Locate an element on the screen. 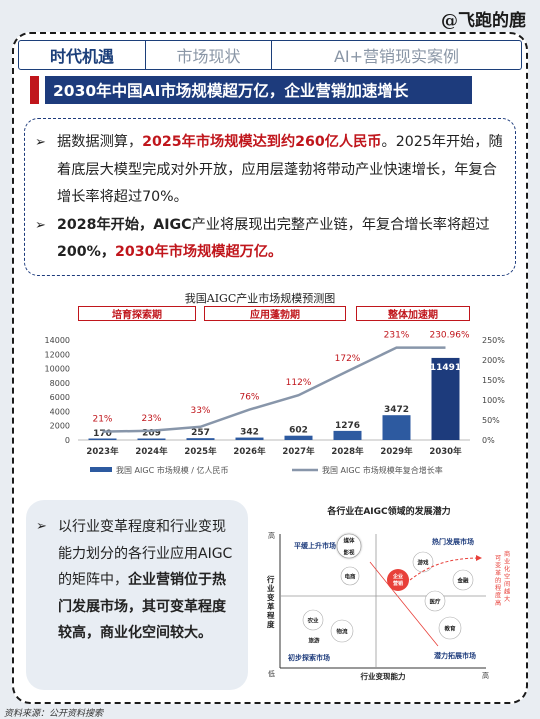  x-tick-label: 2027年 is located at coordinates (298, 451).